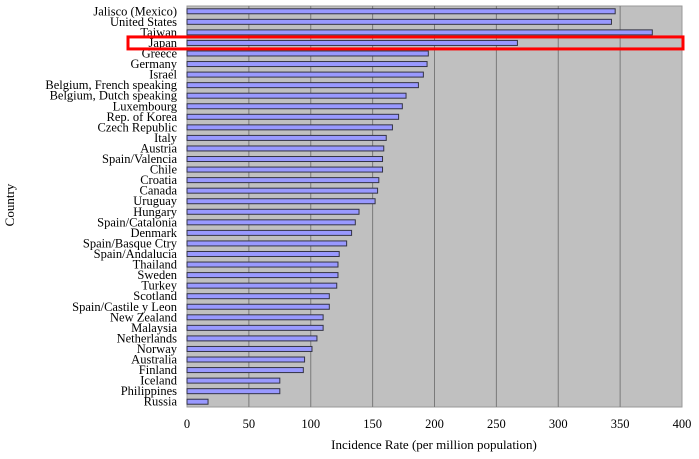 This screenshot has height=459, width=699. What do you see at coordinates (136, 254) in the screenshot?
I see `category-label: Spain/Andalucia` at bounding box center [136, 254].